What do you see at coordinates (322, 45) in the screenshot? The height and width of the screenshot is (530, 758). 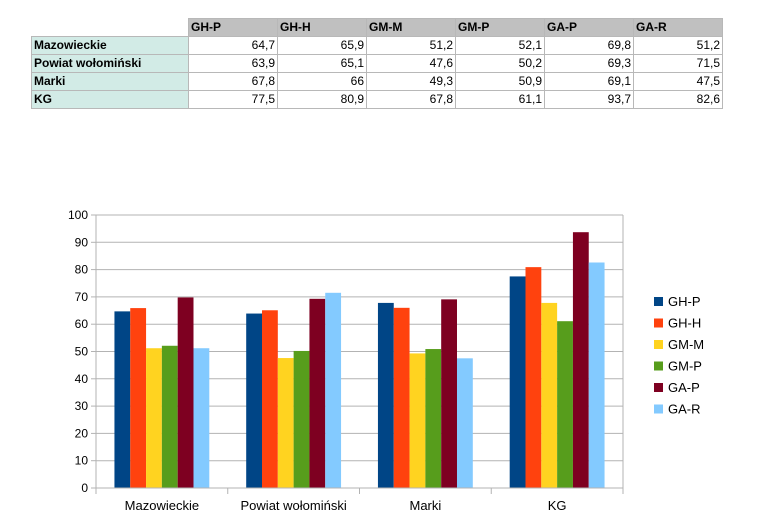 I see `table-cell: 65,9` at bounding box center [322, 45].